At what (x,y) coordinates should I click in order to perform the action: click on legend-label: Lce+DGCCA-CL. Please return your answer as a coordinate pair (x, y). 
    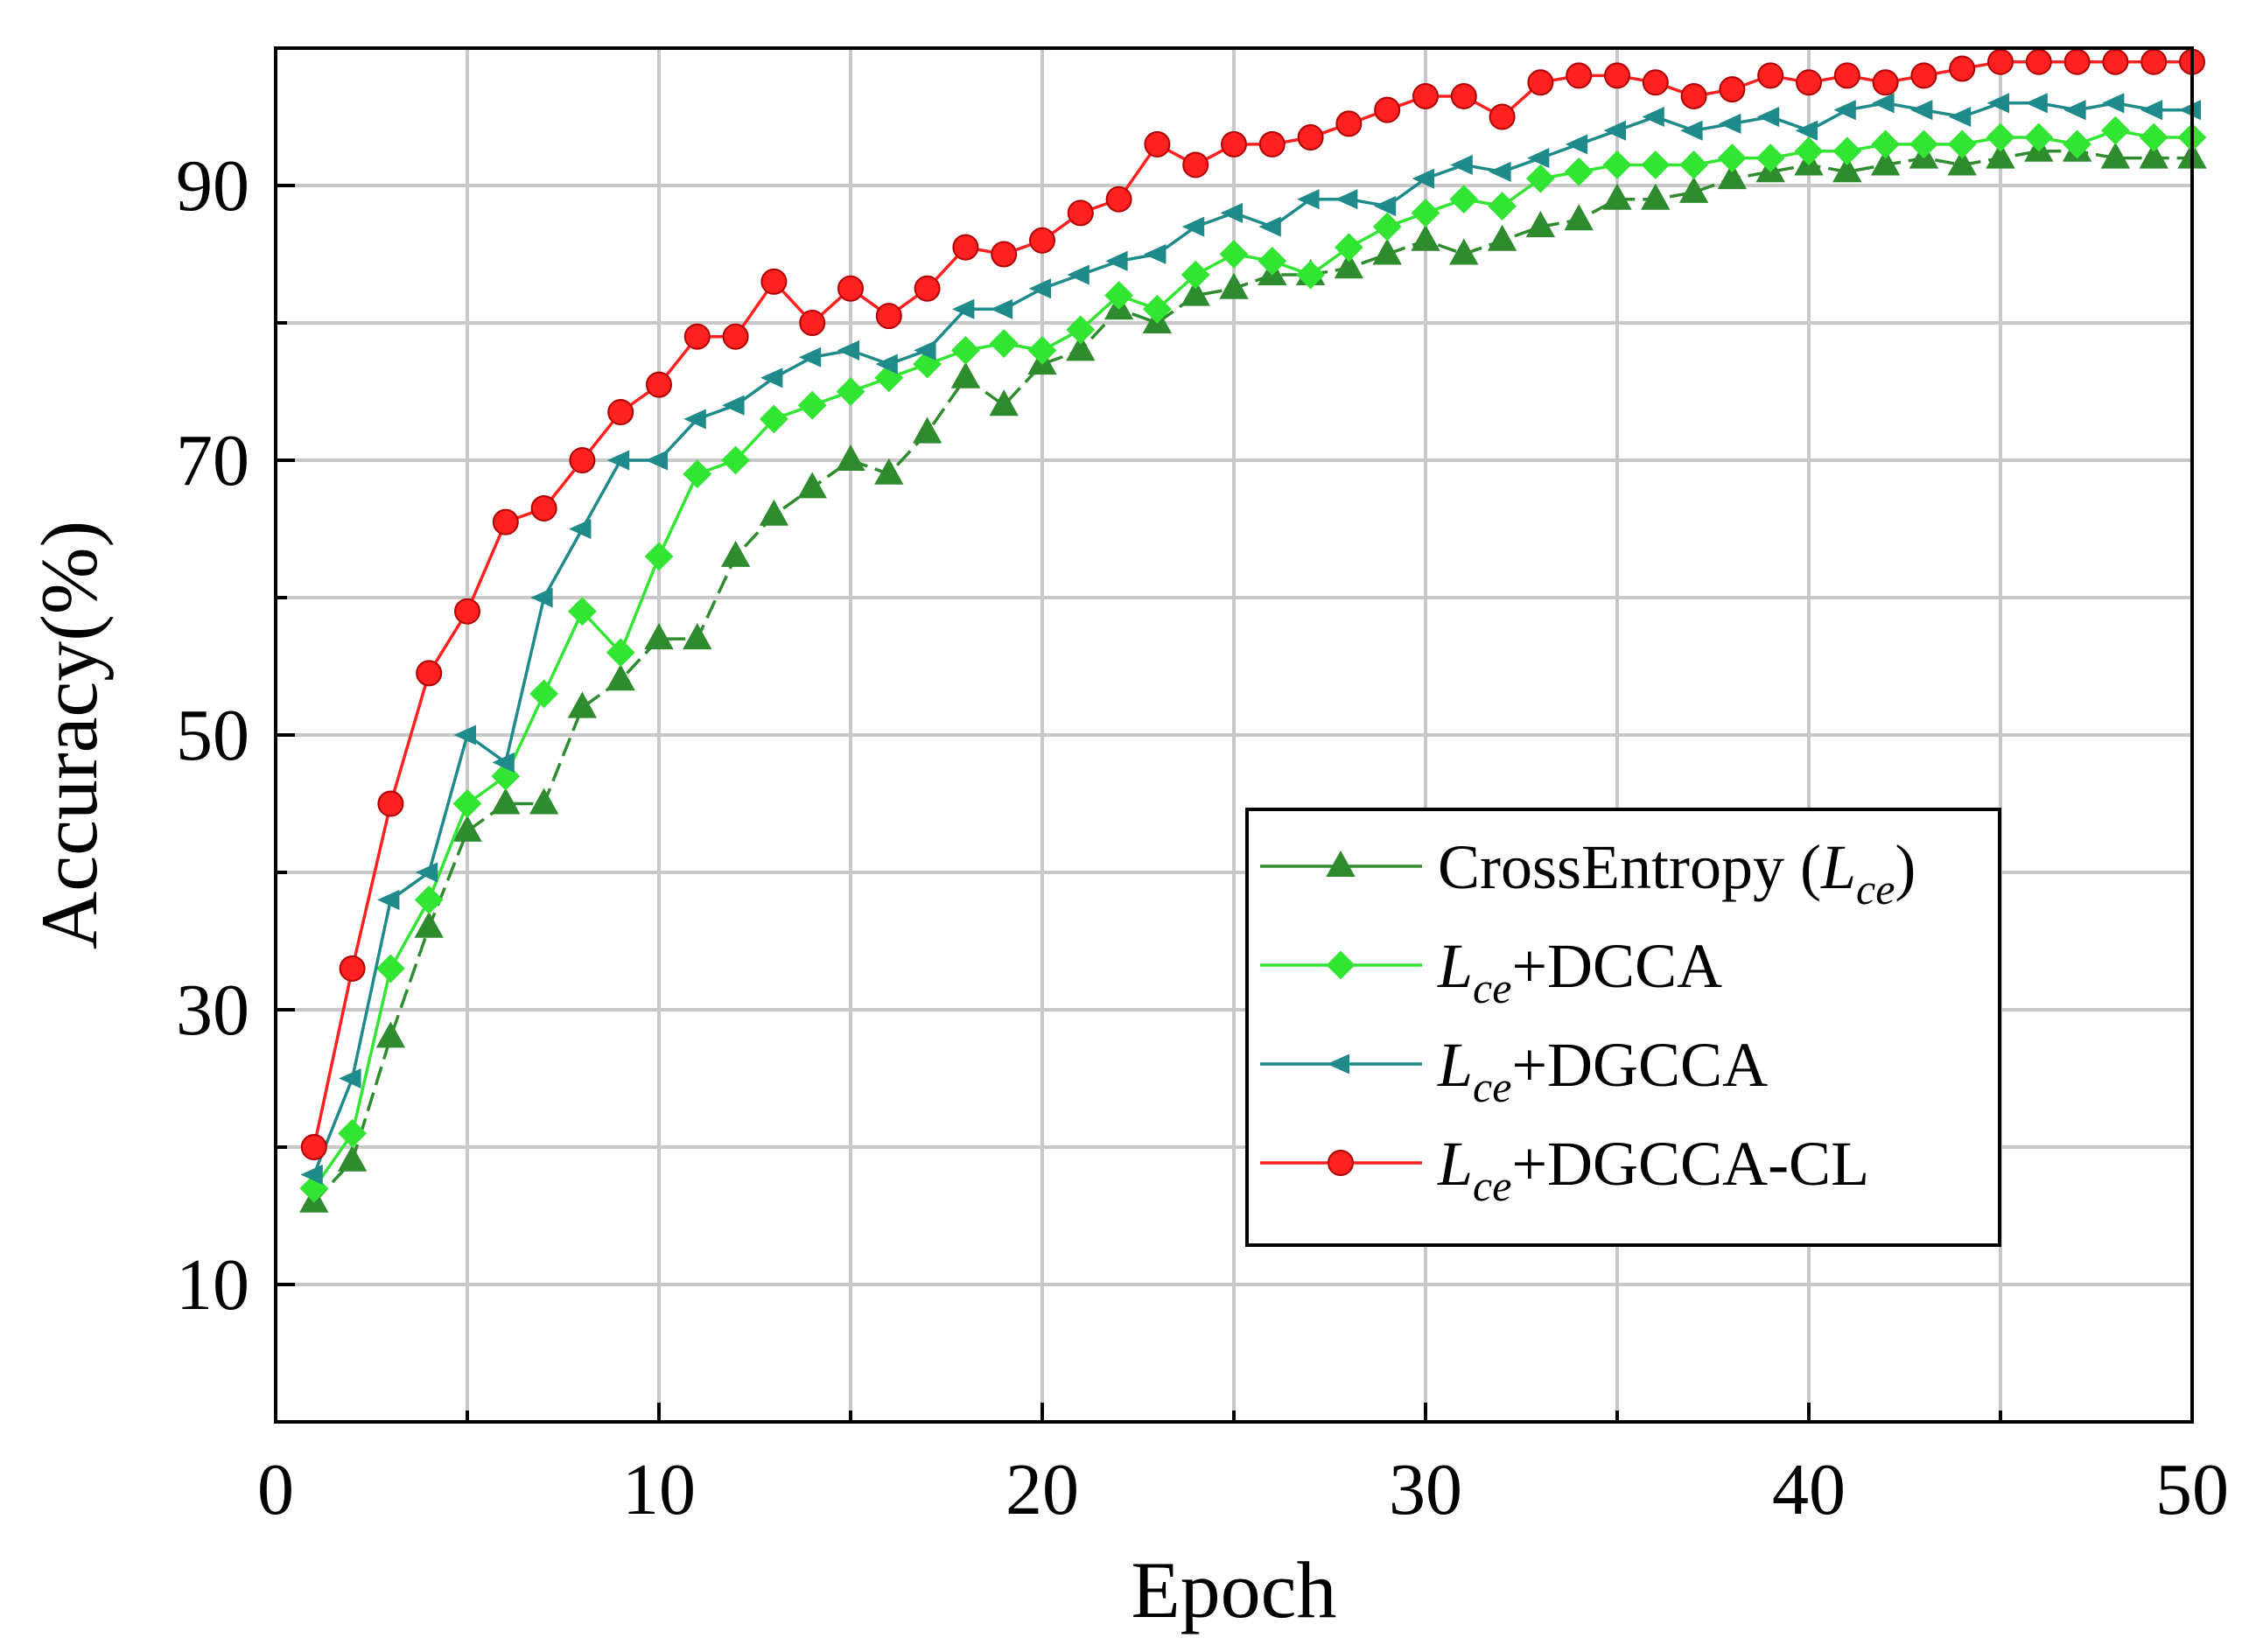
    Looking at the image, I should click on (1653, 1169).